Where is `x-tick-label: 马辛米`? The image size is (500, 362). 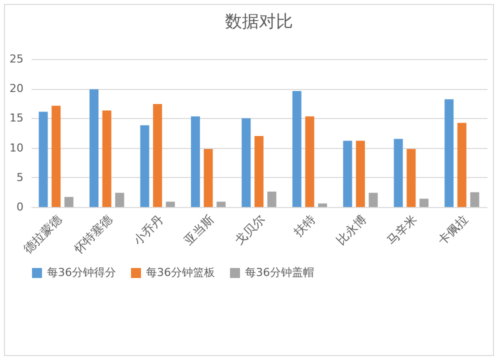
x-tick-label: 马辛米 is located at coordinates (402, 230).